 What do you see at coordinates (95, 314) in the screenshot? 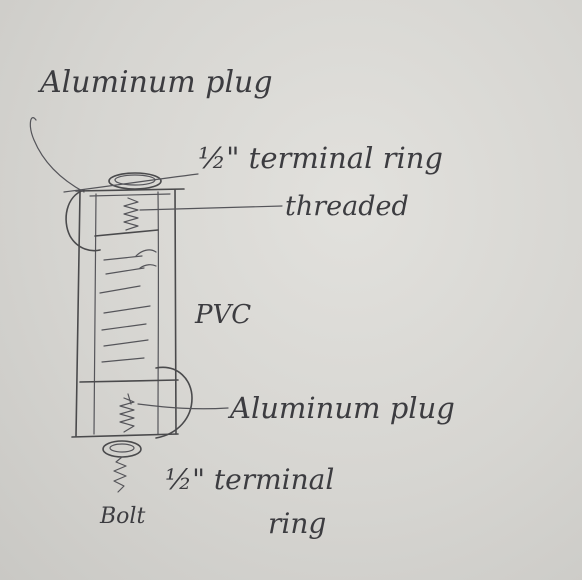
I see `pvc-inner-left-wall` at bounding box center [95, 314].